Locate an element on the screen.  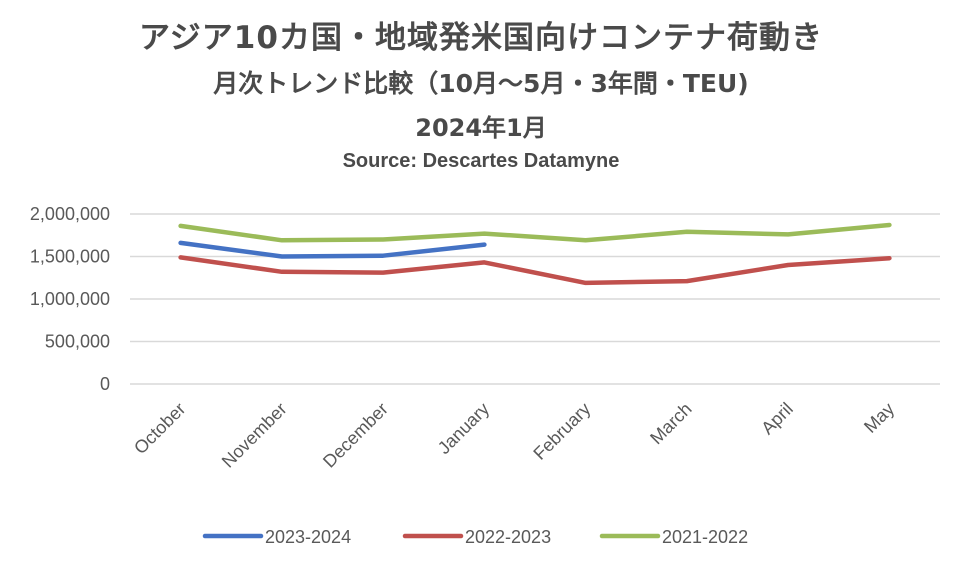
x-tick-label: December is located at coordinates (355, 435).